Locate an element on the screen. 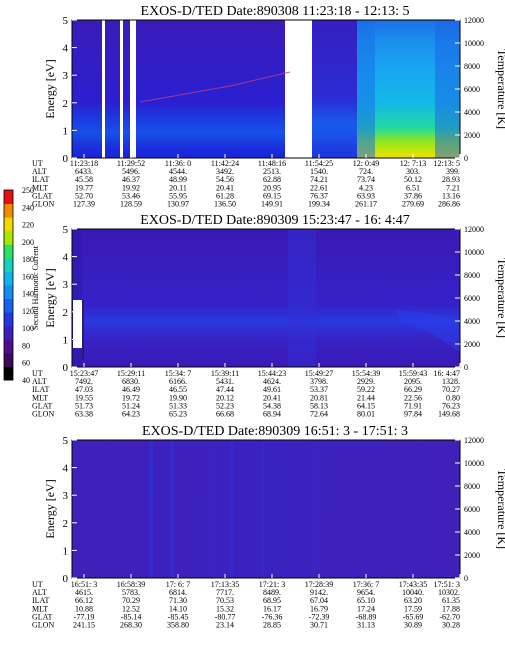 The height and width of the screenshot is (649, 505). table-cell: 1540. is located at coordinates (319, 171).